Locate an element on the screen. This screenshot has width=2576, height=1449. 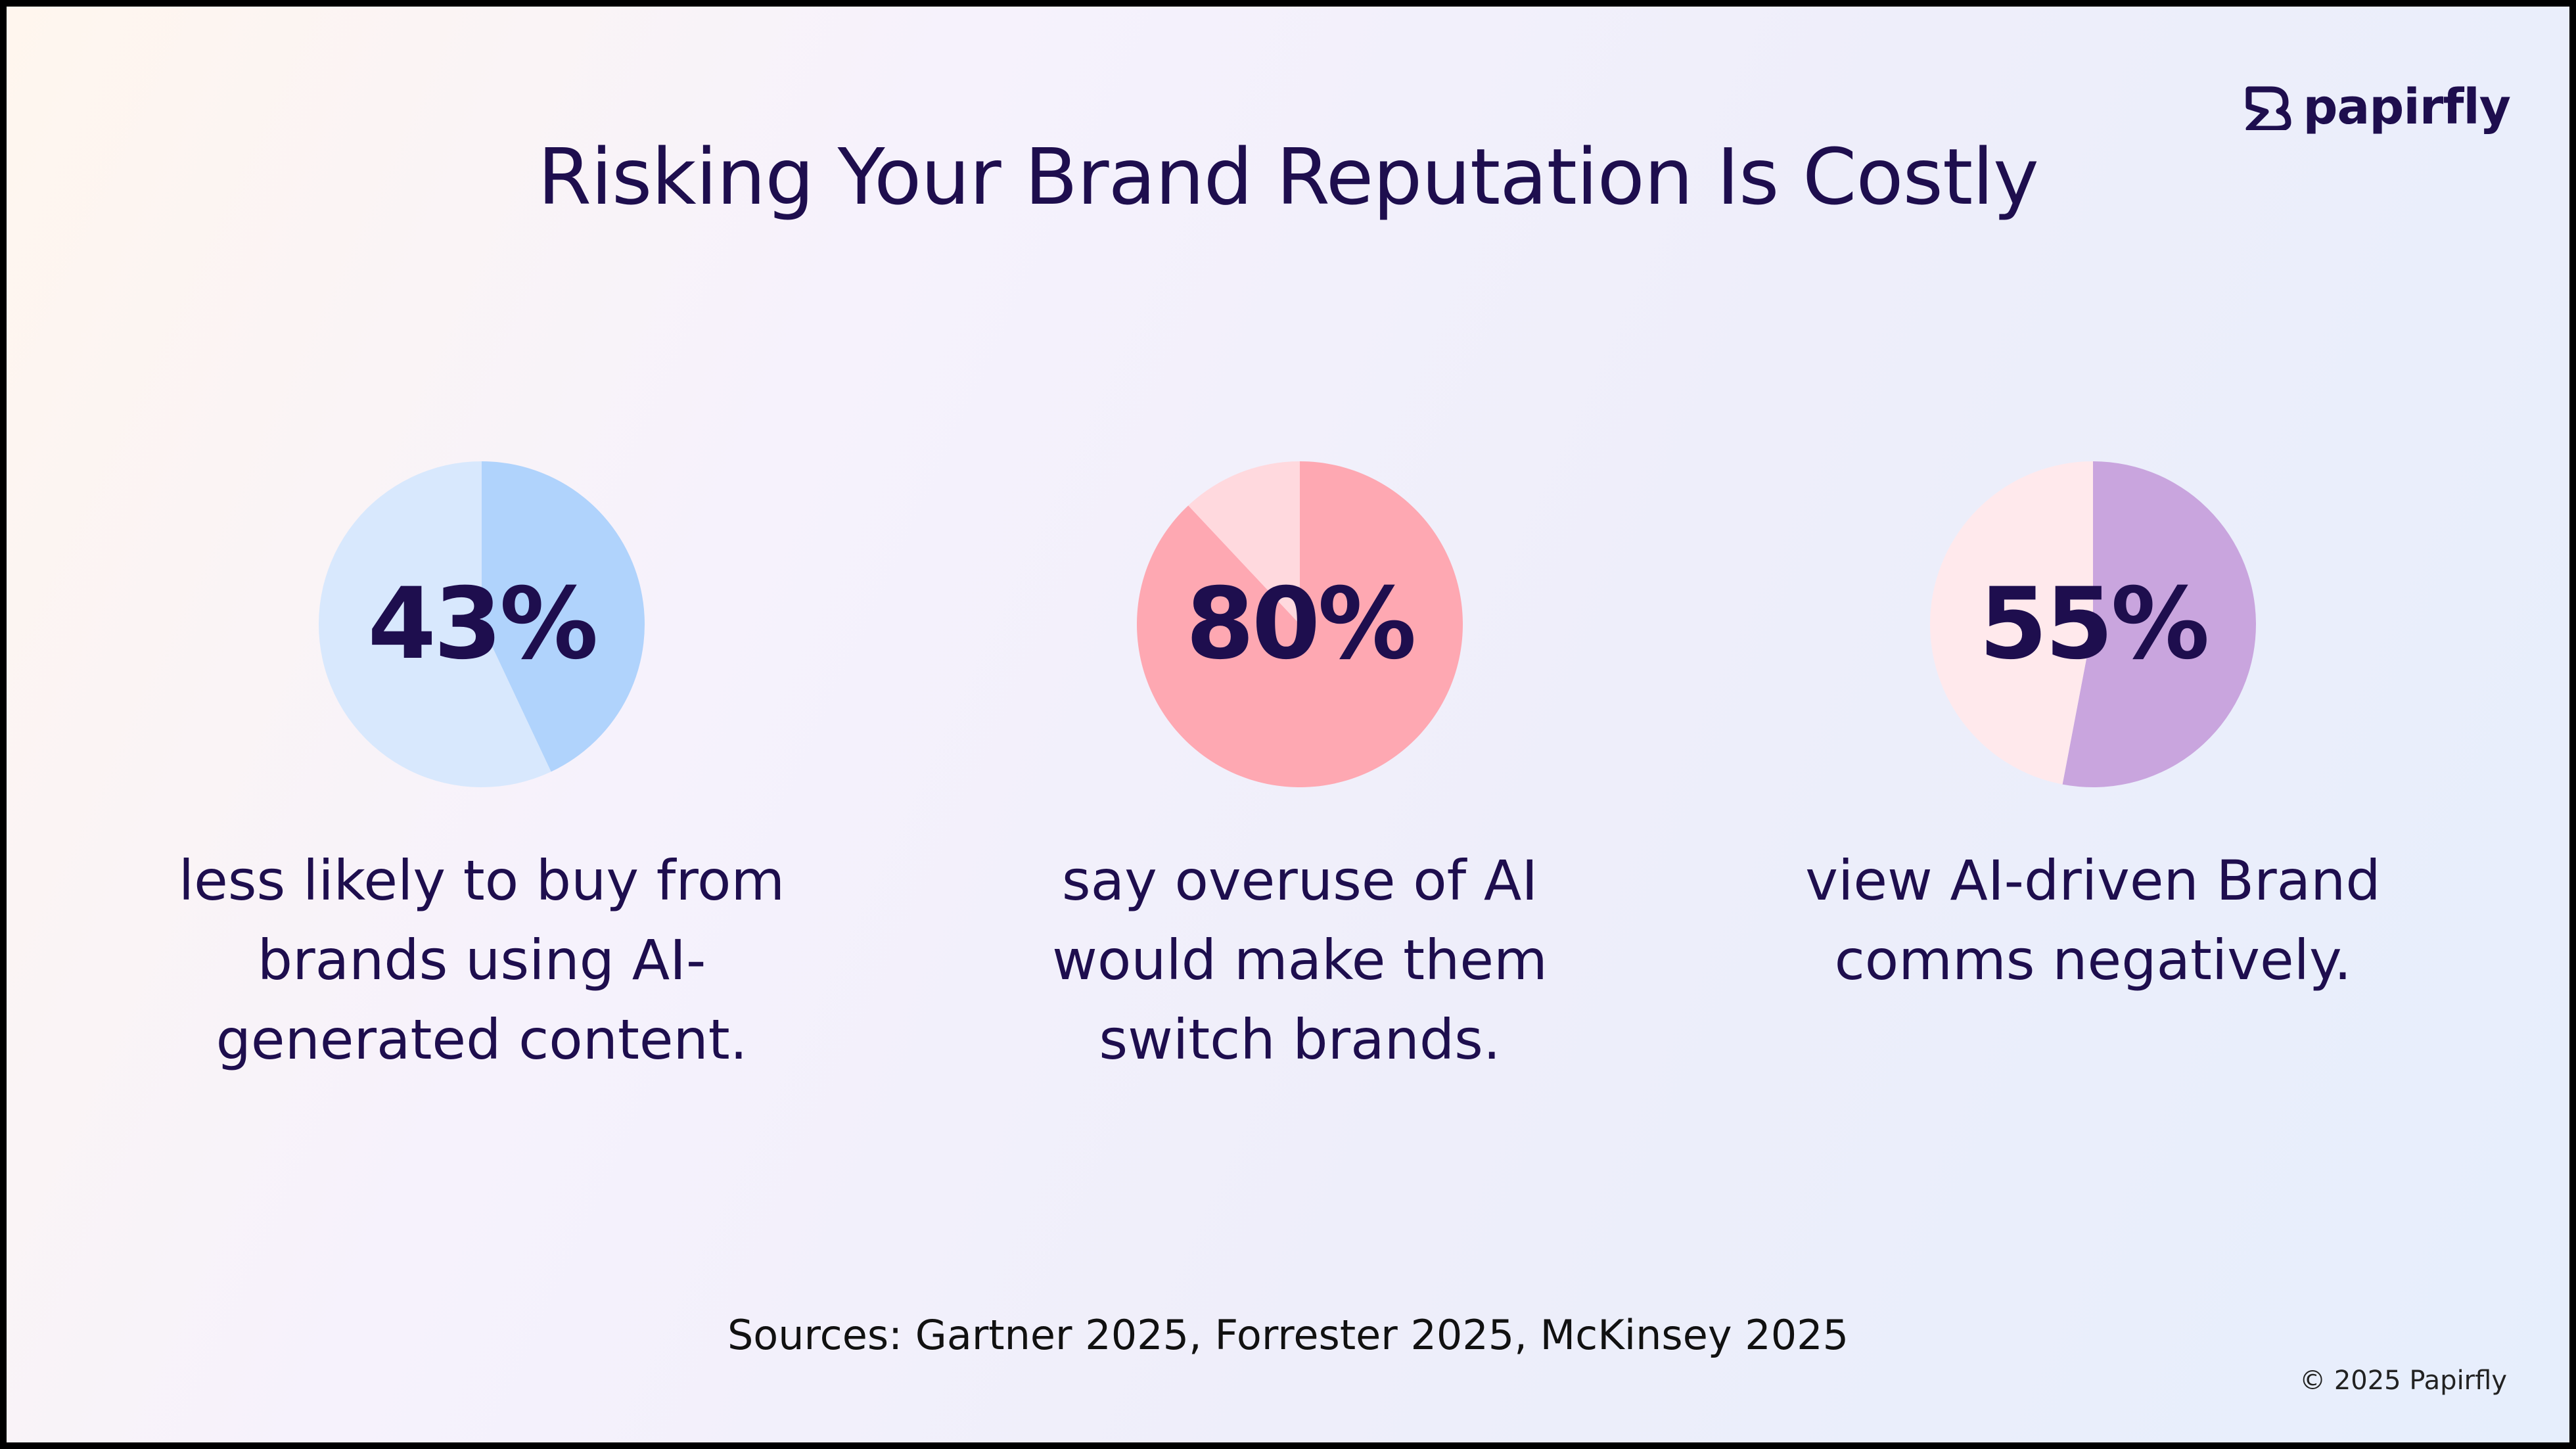
pie-value-label: 55% is located at coordinates (2094, 624).